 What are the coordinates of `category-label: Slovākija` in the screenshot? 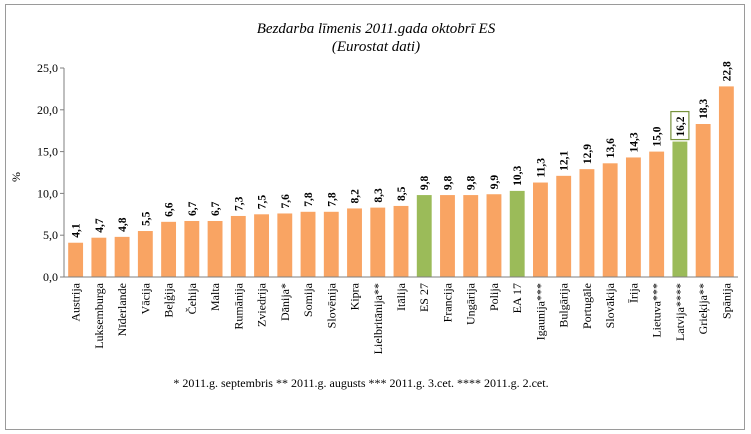 It's located at (610, 305).